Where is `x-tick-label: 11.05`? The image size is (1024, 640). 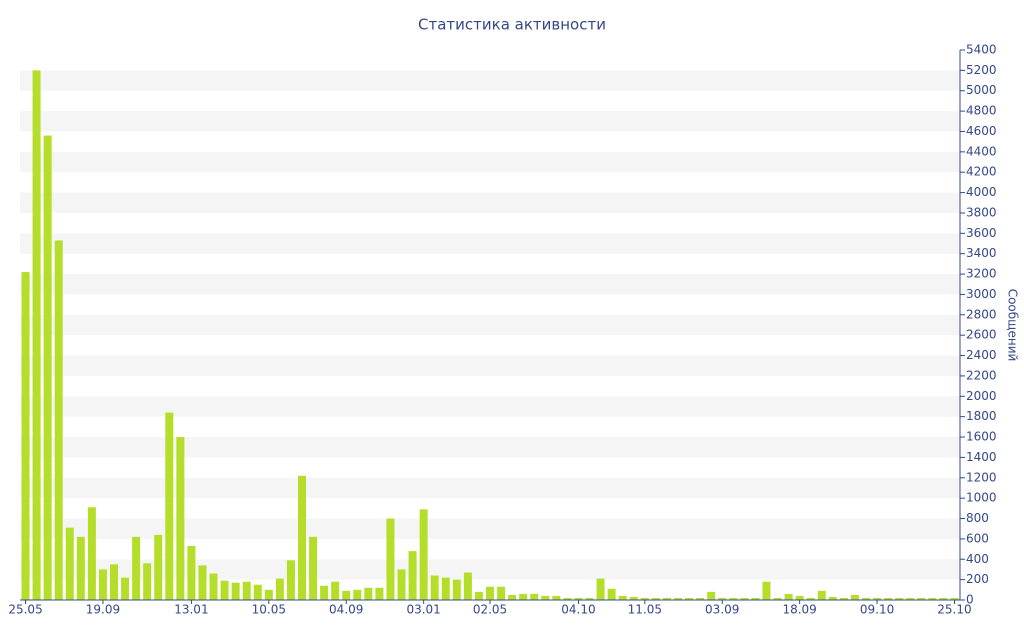 x-tick-label: 11.05 is located at coordinates (645, 610).